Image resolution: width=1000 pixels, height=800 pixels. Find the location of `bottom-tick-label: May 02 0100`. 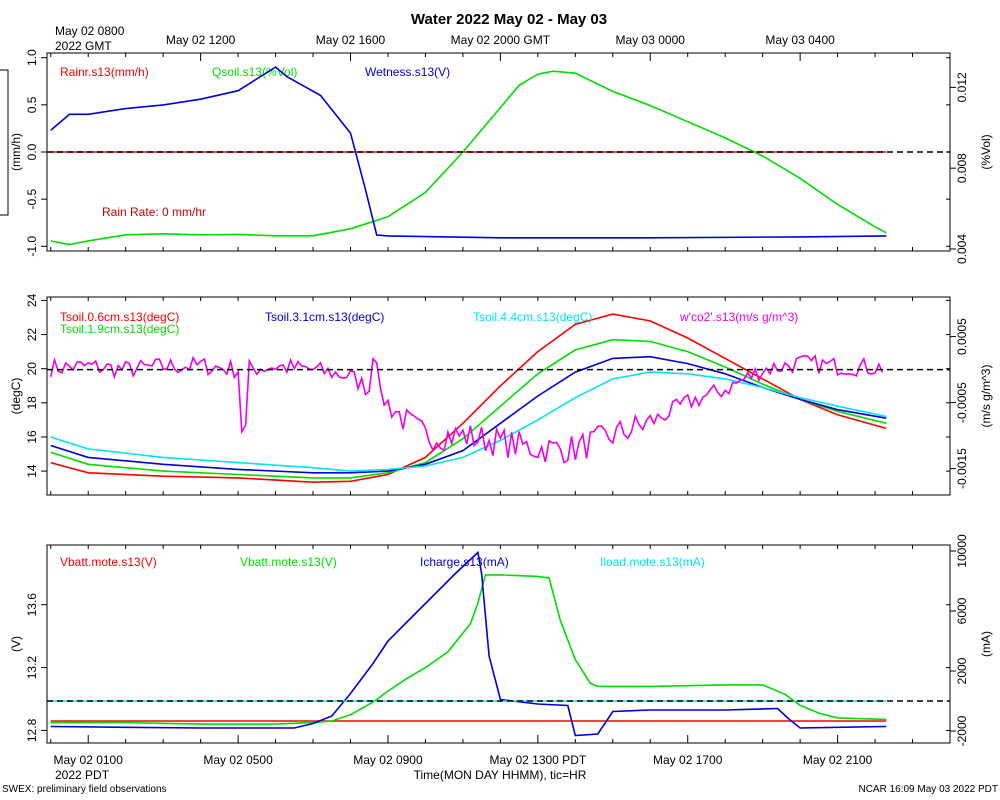

bottom-tick-label: May 02 0100 is located at coordinates (89, 760).